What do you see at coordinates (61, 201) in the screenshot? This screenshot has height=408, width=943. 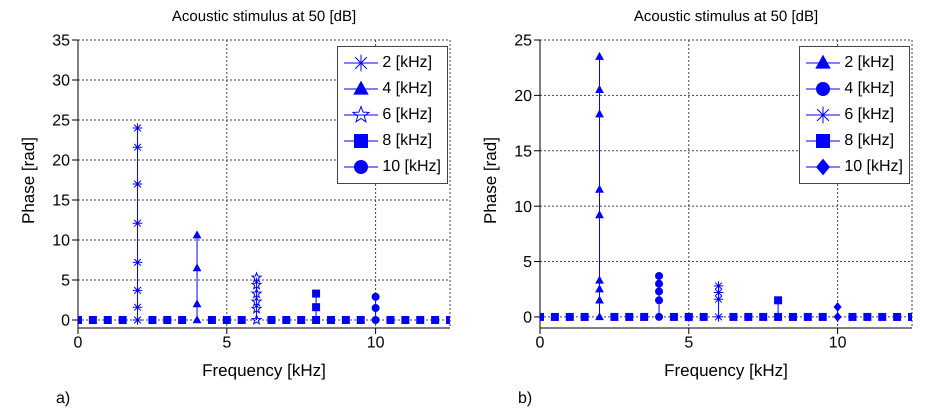 I see `y-tick-label: 15` at bounding box center [61, 201].